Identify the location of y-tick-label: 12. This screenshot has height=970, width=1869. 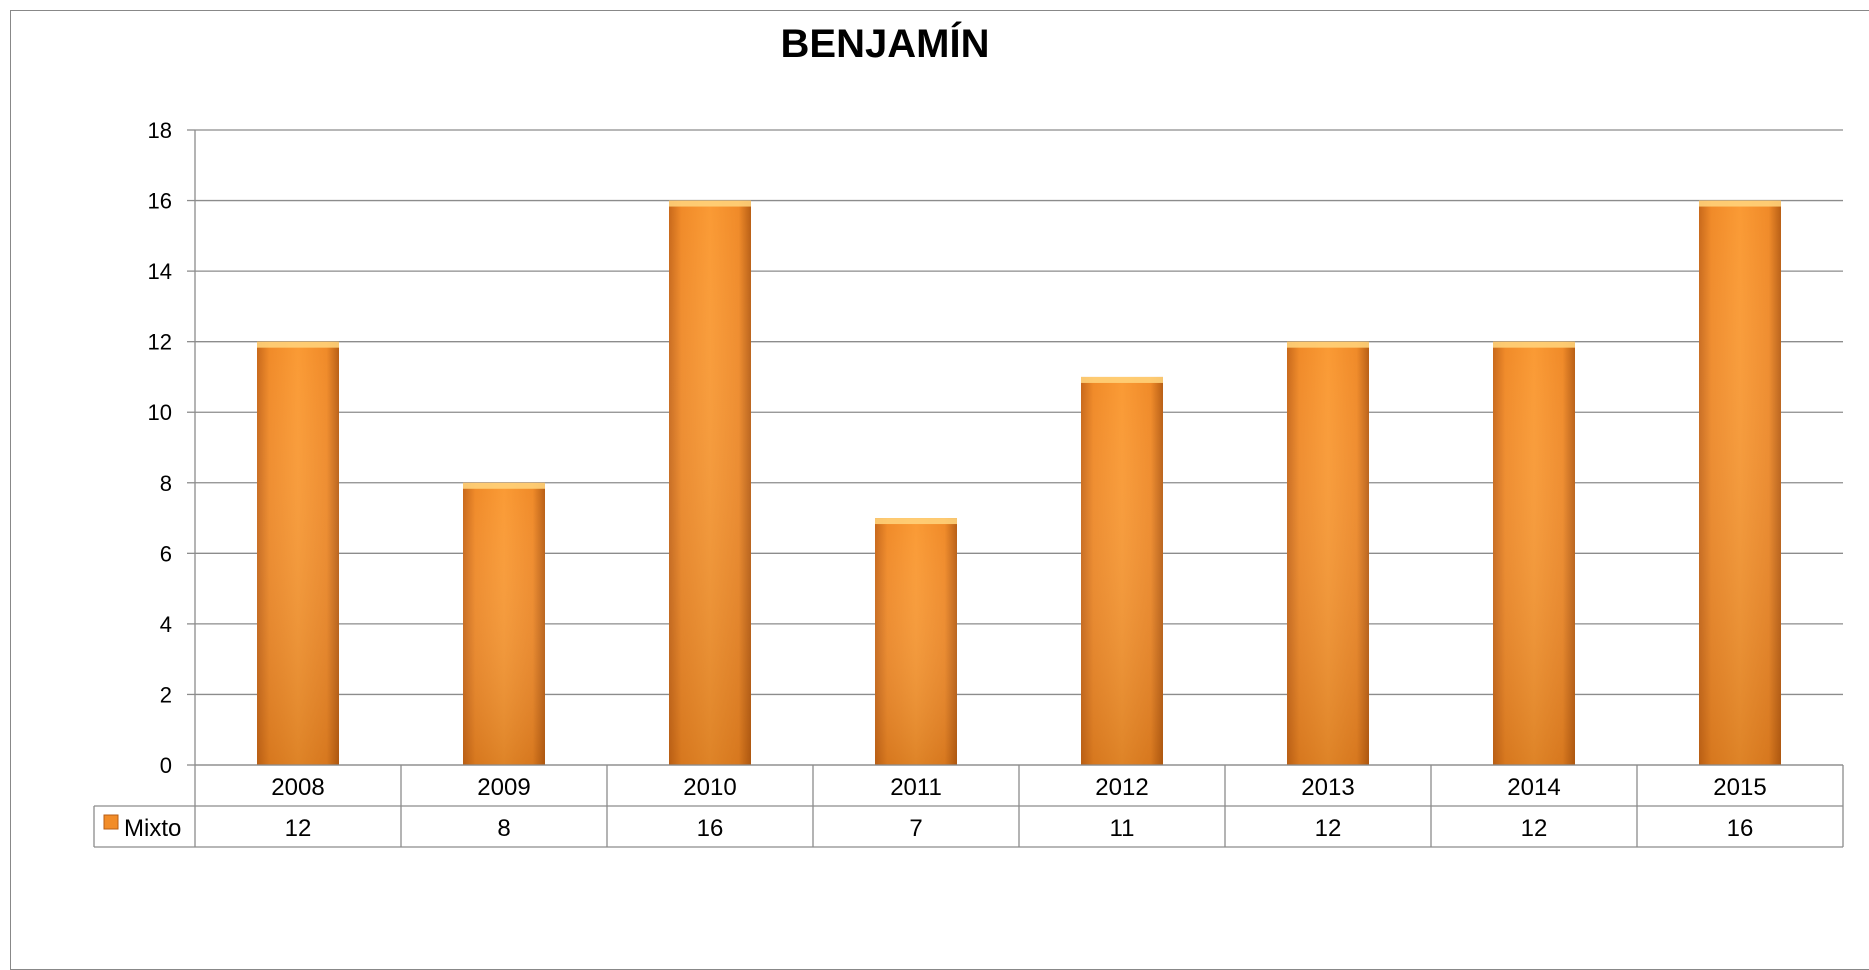
(160, 342).